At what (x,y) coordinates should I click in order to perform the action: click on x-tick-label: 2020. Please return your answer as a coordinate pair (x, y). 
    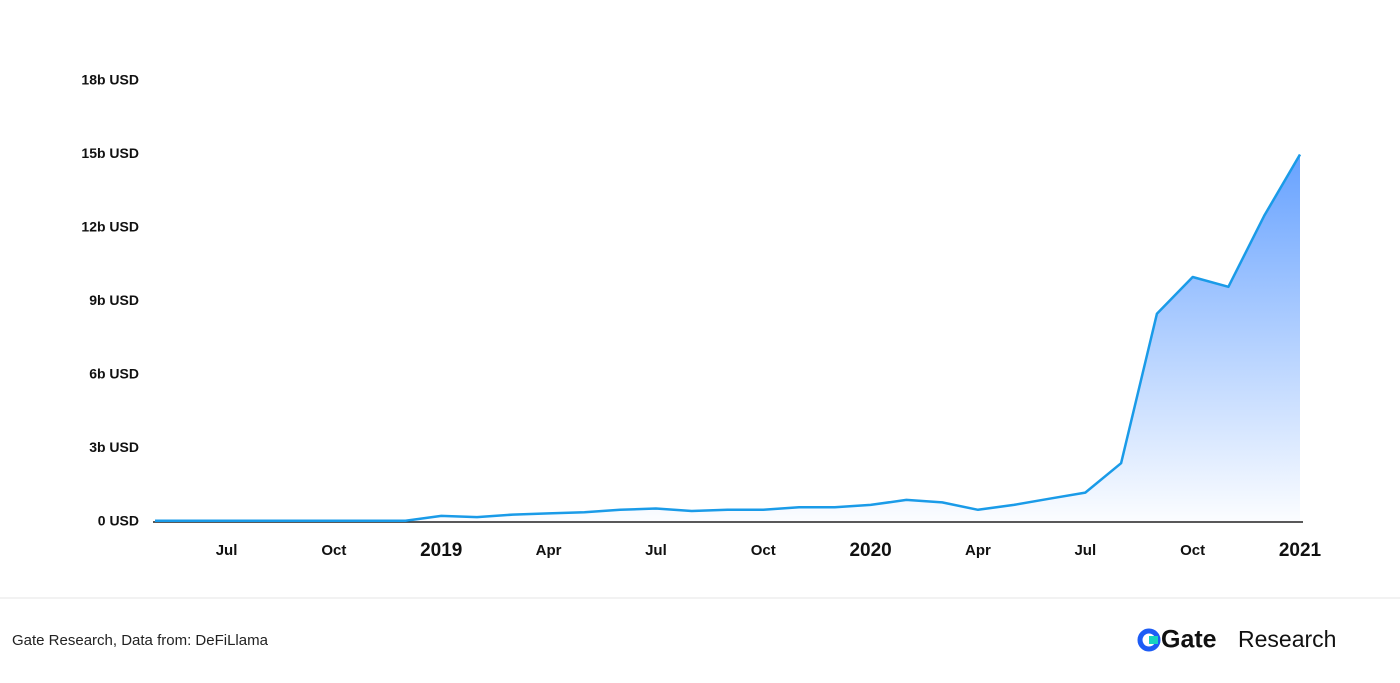
    Looking at the image, I should click on (870, 550).